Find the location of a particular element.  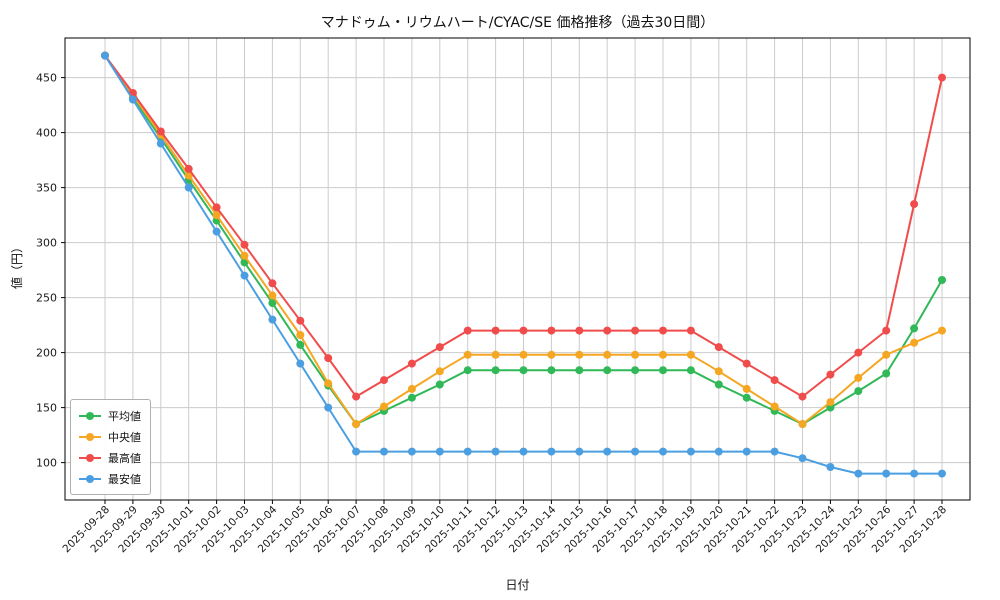

legend-marker-average is located at coordinates (90, 416).